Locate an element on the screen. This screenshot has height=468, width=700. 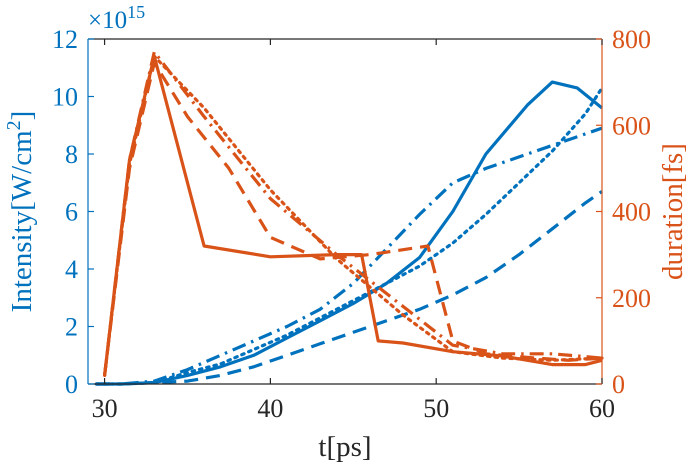
y-right-tick-label: 800 is located at coordinates (631, 39).